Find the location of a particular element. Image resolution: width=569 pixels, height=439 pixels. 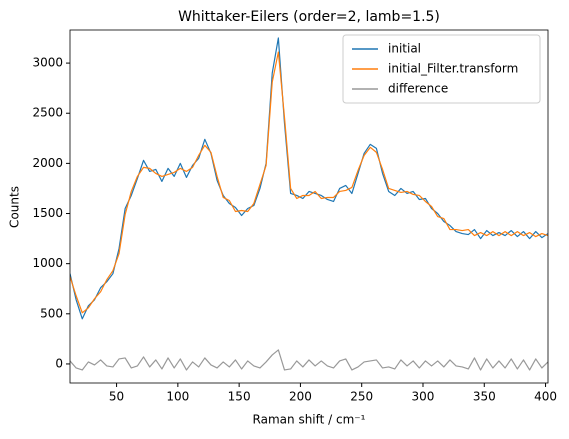

y-tick-label: 2500 is located at coordinates (47, 113).